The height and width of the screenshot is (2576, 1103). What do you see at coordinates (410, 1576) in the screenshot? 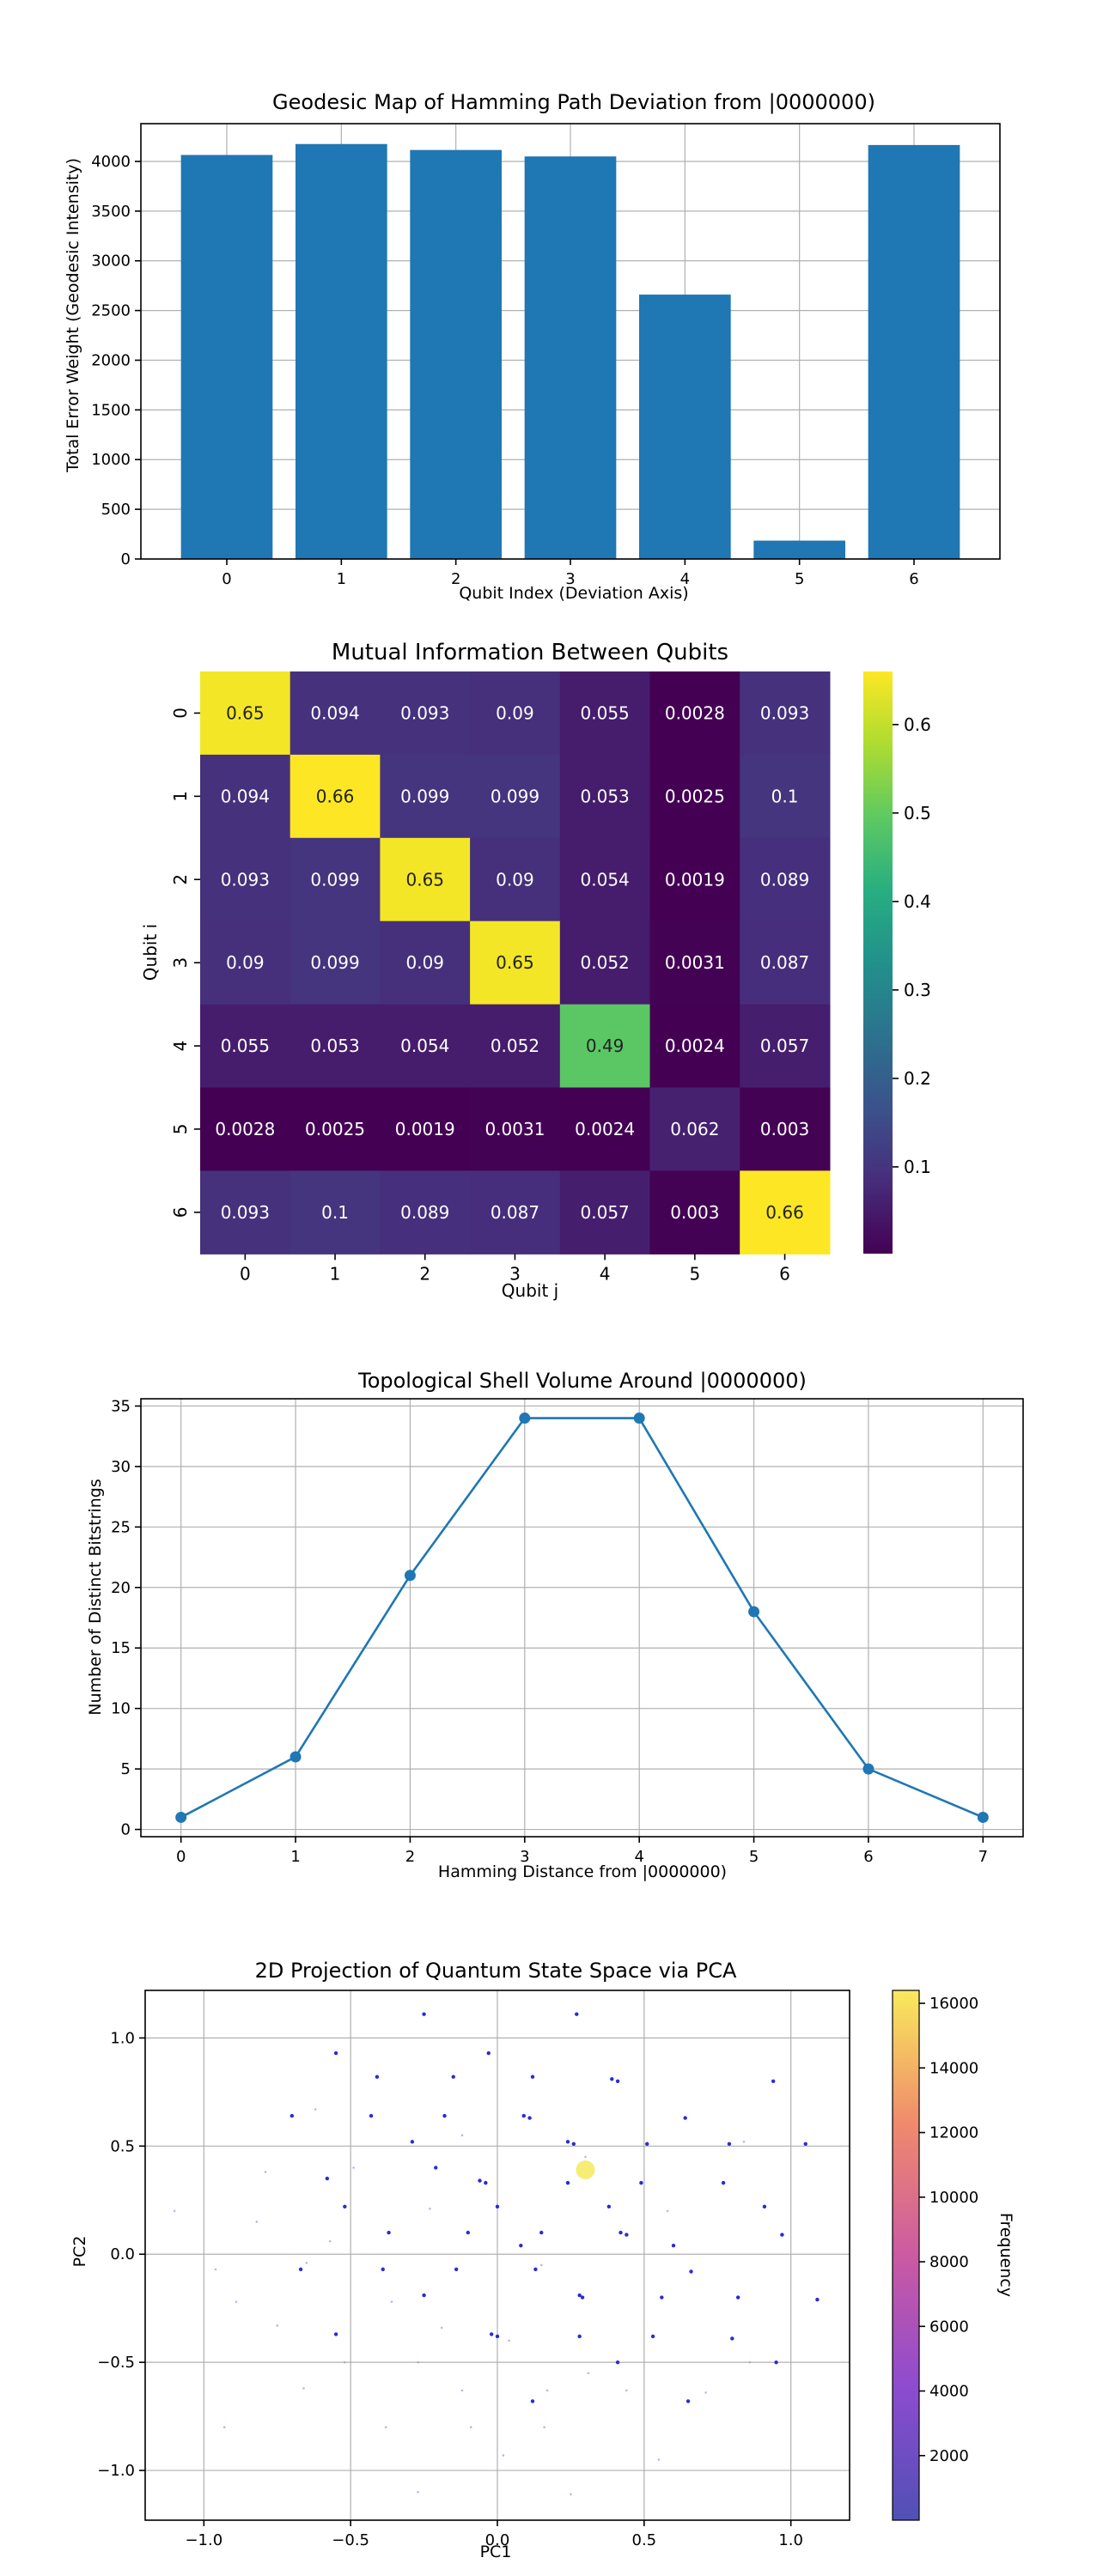
I see `line-point` at bounding box center [410, 1576].